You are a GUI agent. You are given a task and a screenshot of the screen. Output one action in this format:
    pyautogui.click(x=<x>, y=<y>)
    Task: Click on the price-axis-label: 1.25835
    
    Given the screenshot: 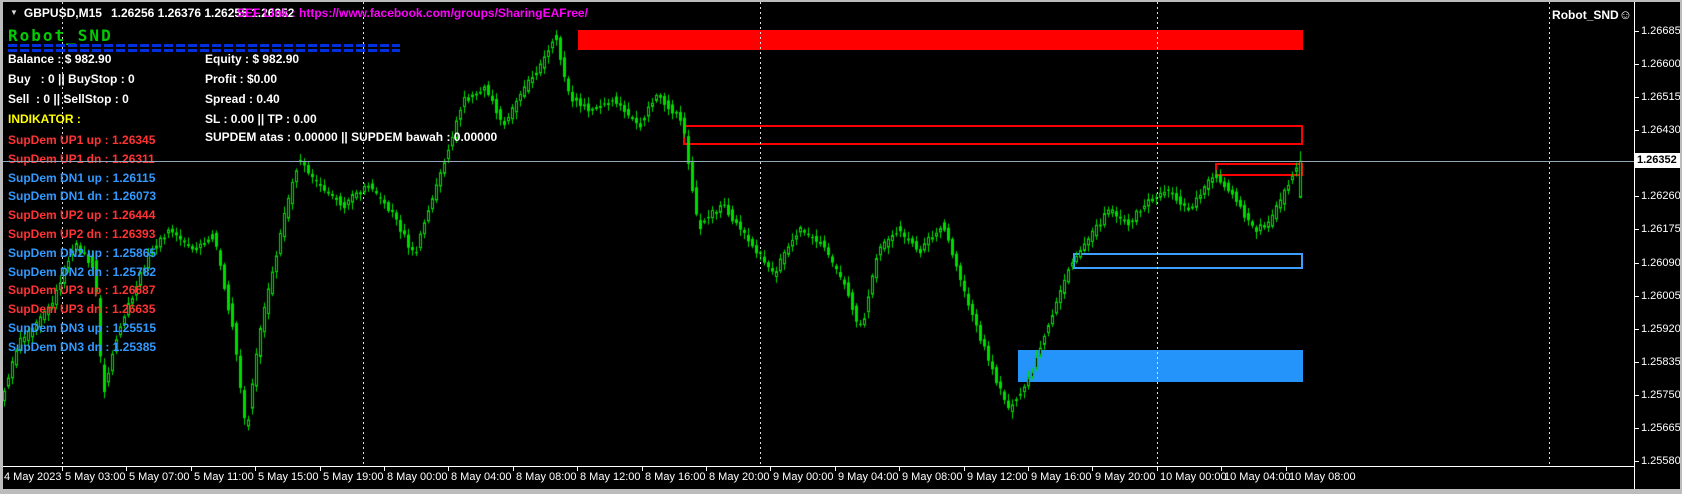 What is the action you would take?
    pyautogui.click(x=1661, y=362)
    